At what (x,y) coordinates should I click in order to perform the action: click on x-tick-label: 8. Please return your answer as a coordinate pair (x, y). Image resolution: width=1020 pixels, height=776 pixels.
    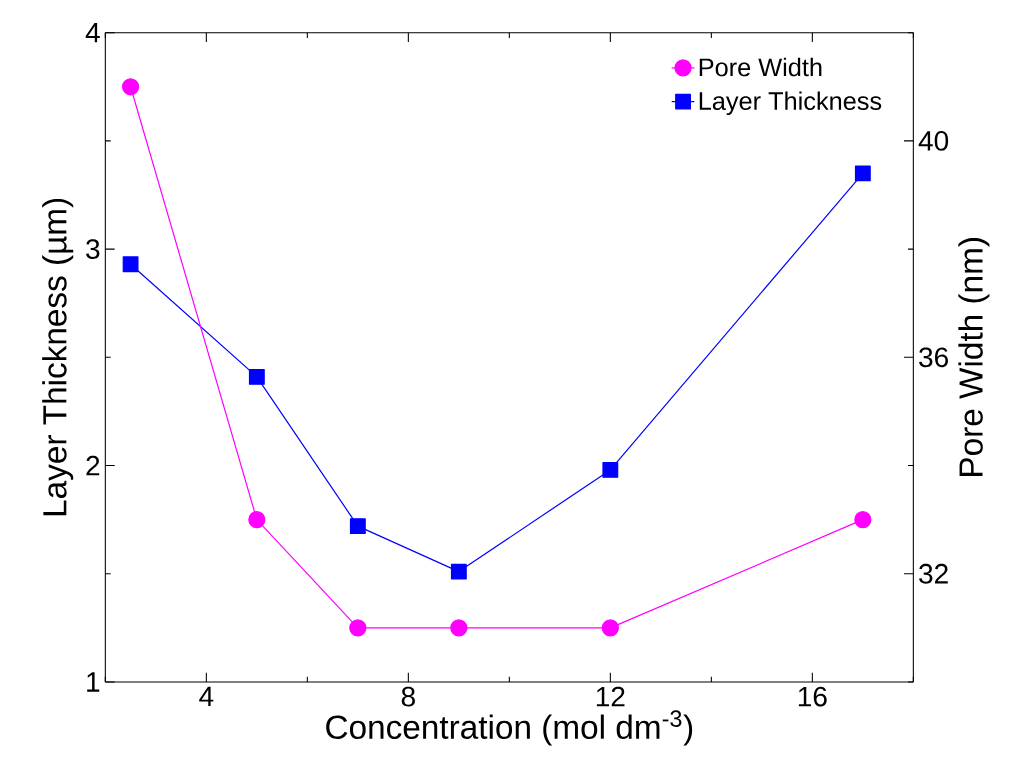
    Looking at the image, I should click on (408, 696).